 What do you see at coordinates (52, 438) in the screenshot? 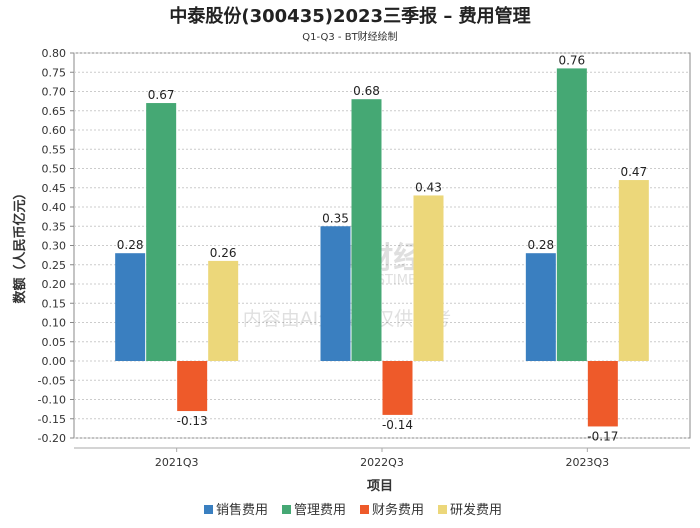
I see `y-tick-label: -0.20` at bounding box center [52, 438].